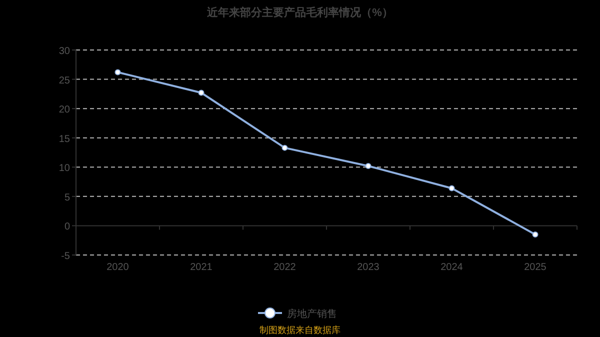 The width and height of the screenshot is (600, 337). Describe the element at coordinates (535, 267) in the screenshot. I see `x-tick-label: 2025` at that location.